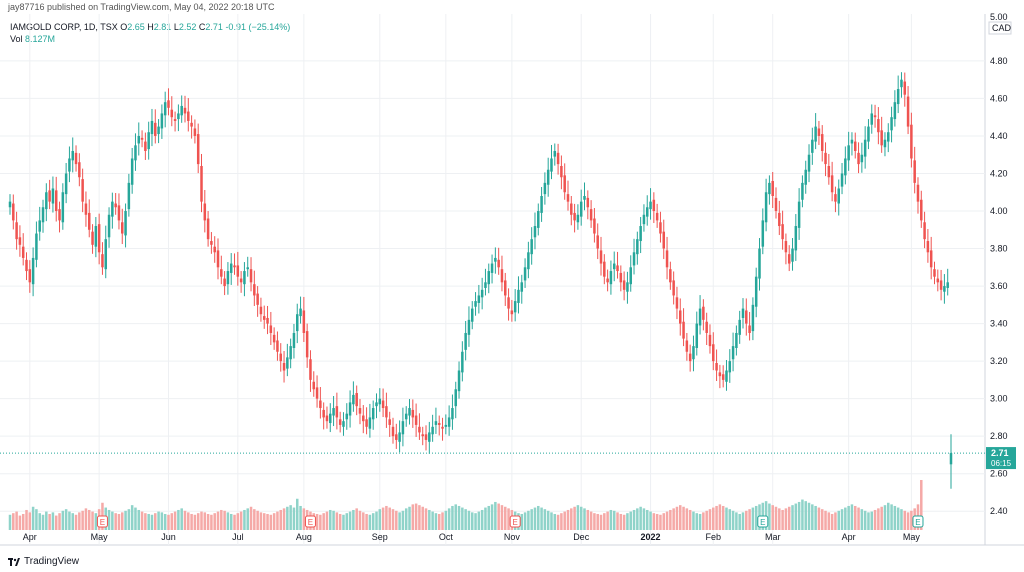  I want to click on time-tick-label: Apr, so click(30, 537).